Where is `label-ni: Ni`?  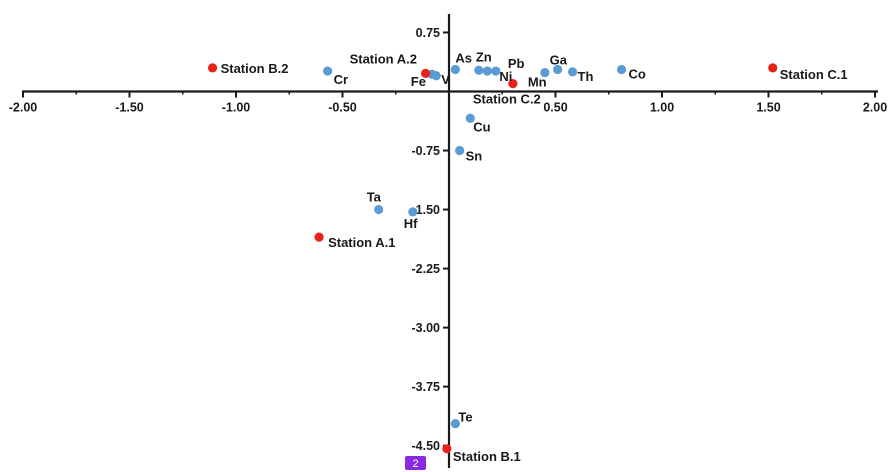
label-ni: Ni is located at coordinates (505, 76).